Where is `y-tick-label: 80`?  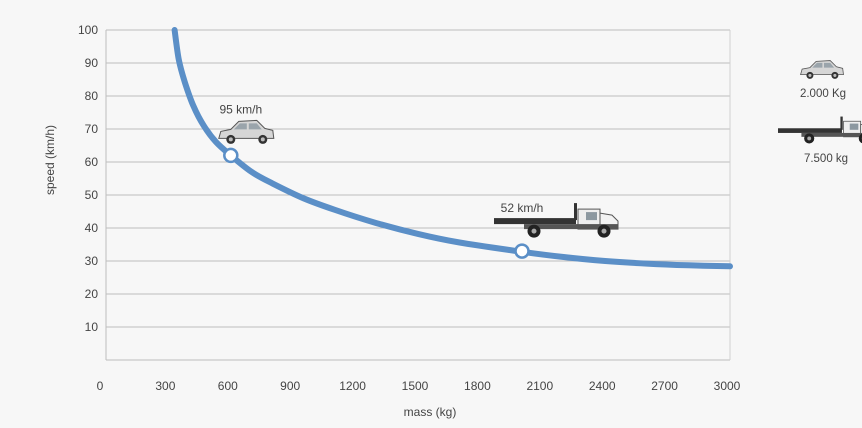
y-tick-label: 80 is located at coordinates (92, 96).